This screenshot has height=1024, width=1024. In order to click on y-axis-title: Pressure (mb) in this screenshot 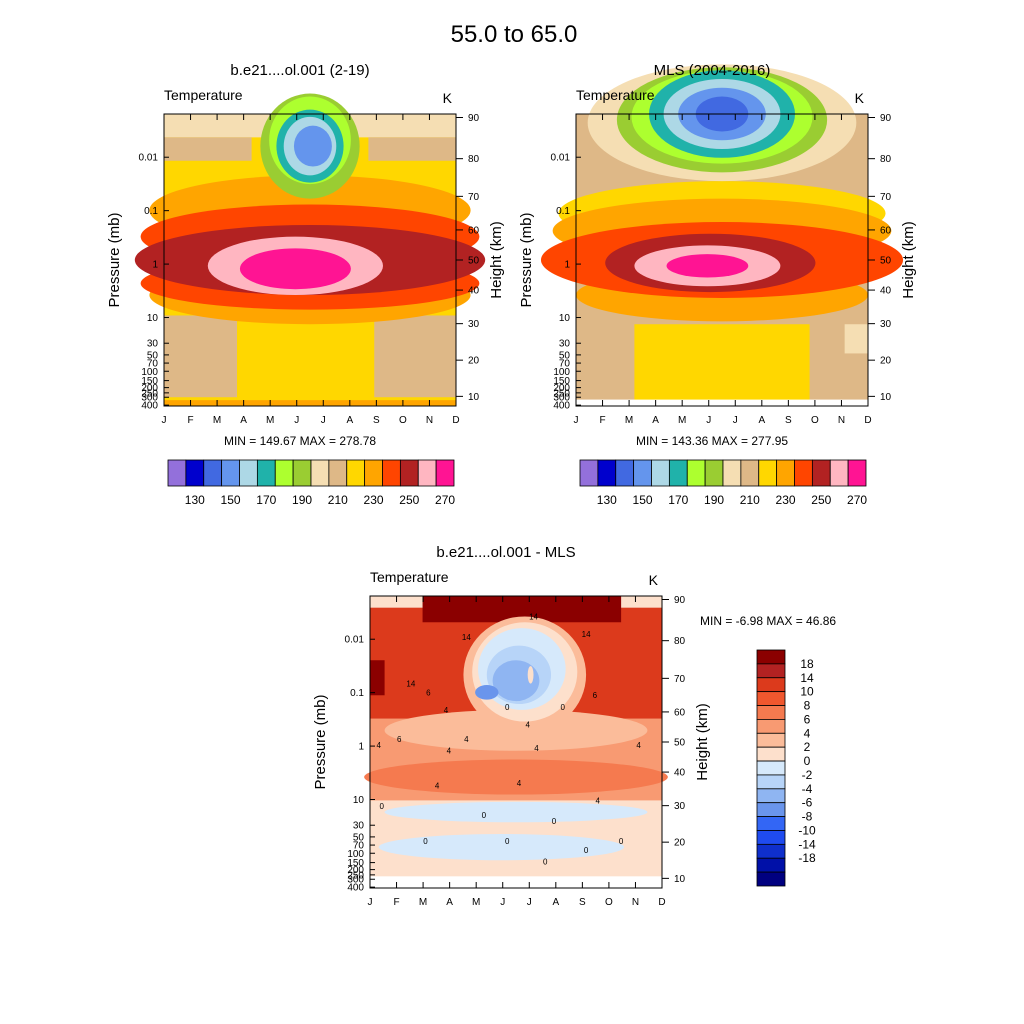, I will do `click(320, 741)`.